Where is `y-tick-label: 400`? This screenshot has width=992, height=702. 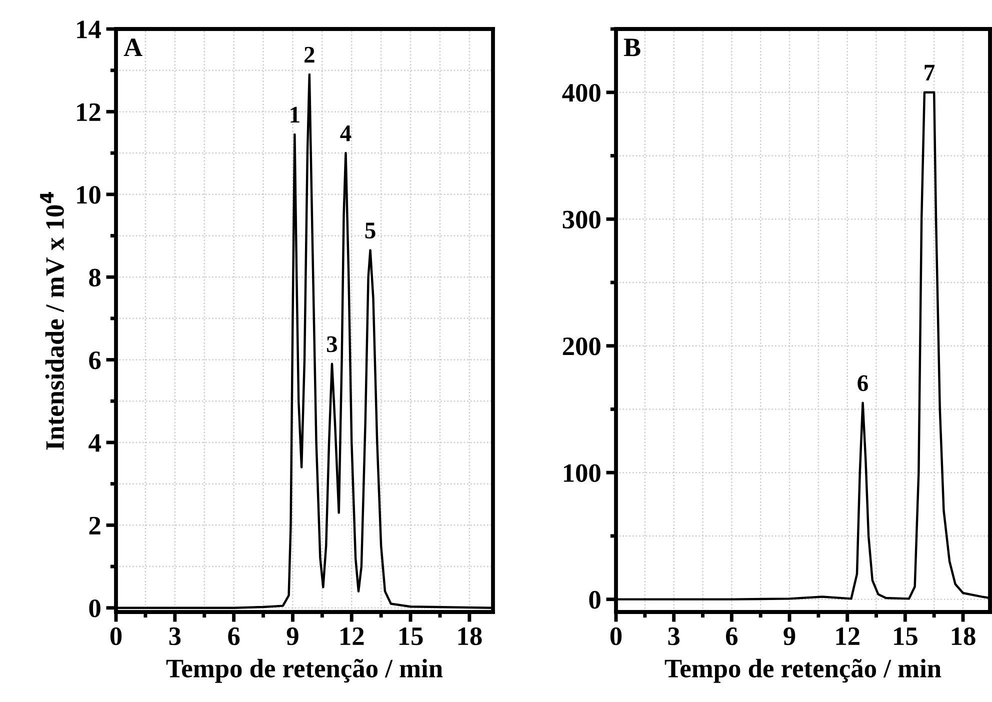 y-tick-label: 400 is located at coordinates (581, 93).